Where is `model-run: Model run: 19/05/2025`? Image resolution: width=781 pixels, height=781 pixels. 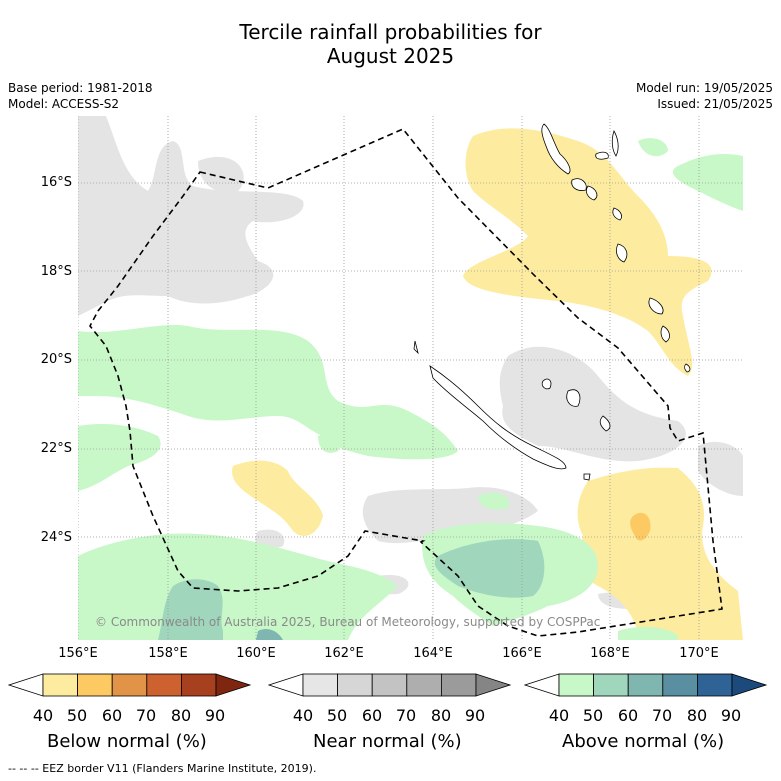 model-run: Model run: 19/05/2025 is located at coordinates (704, 88).